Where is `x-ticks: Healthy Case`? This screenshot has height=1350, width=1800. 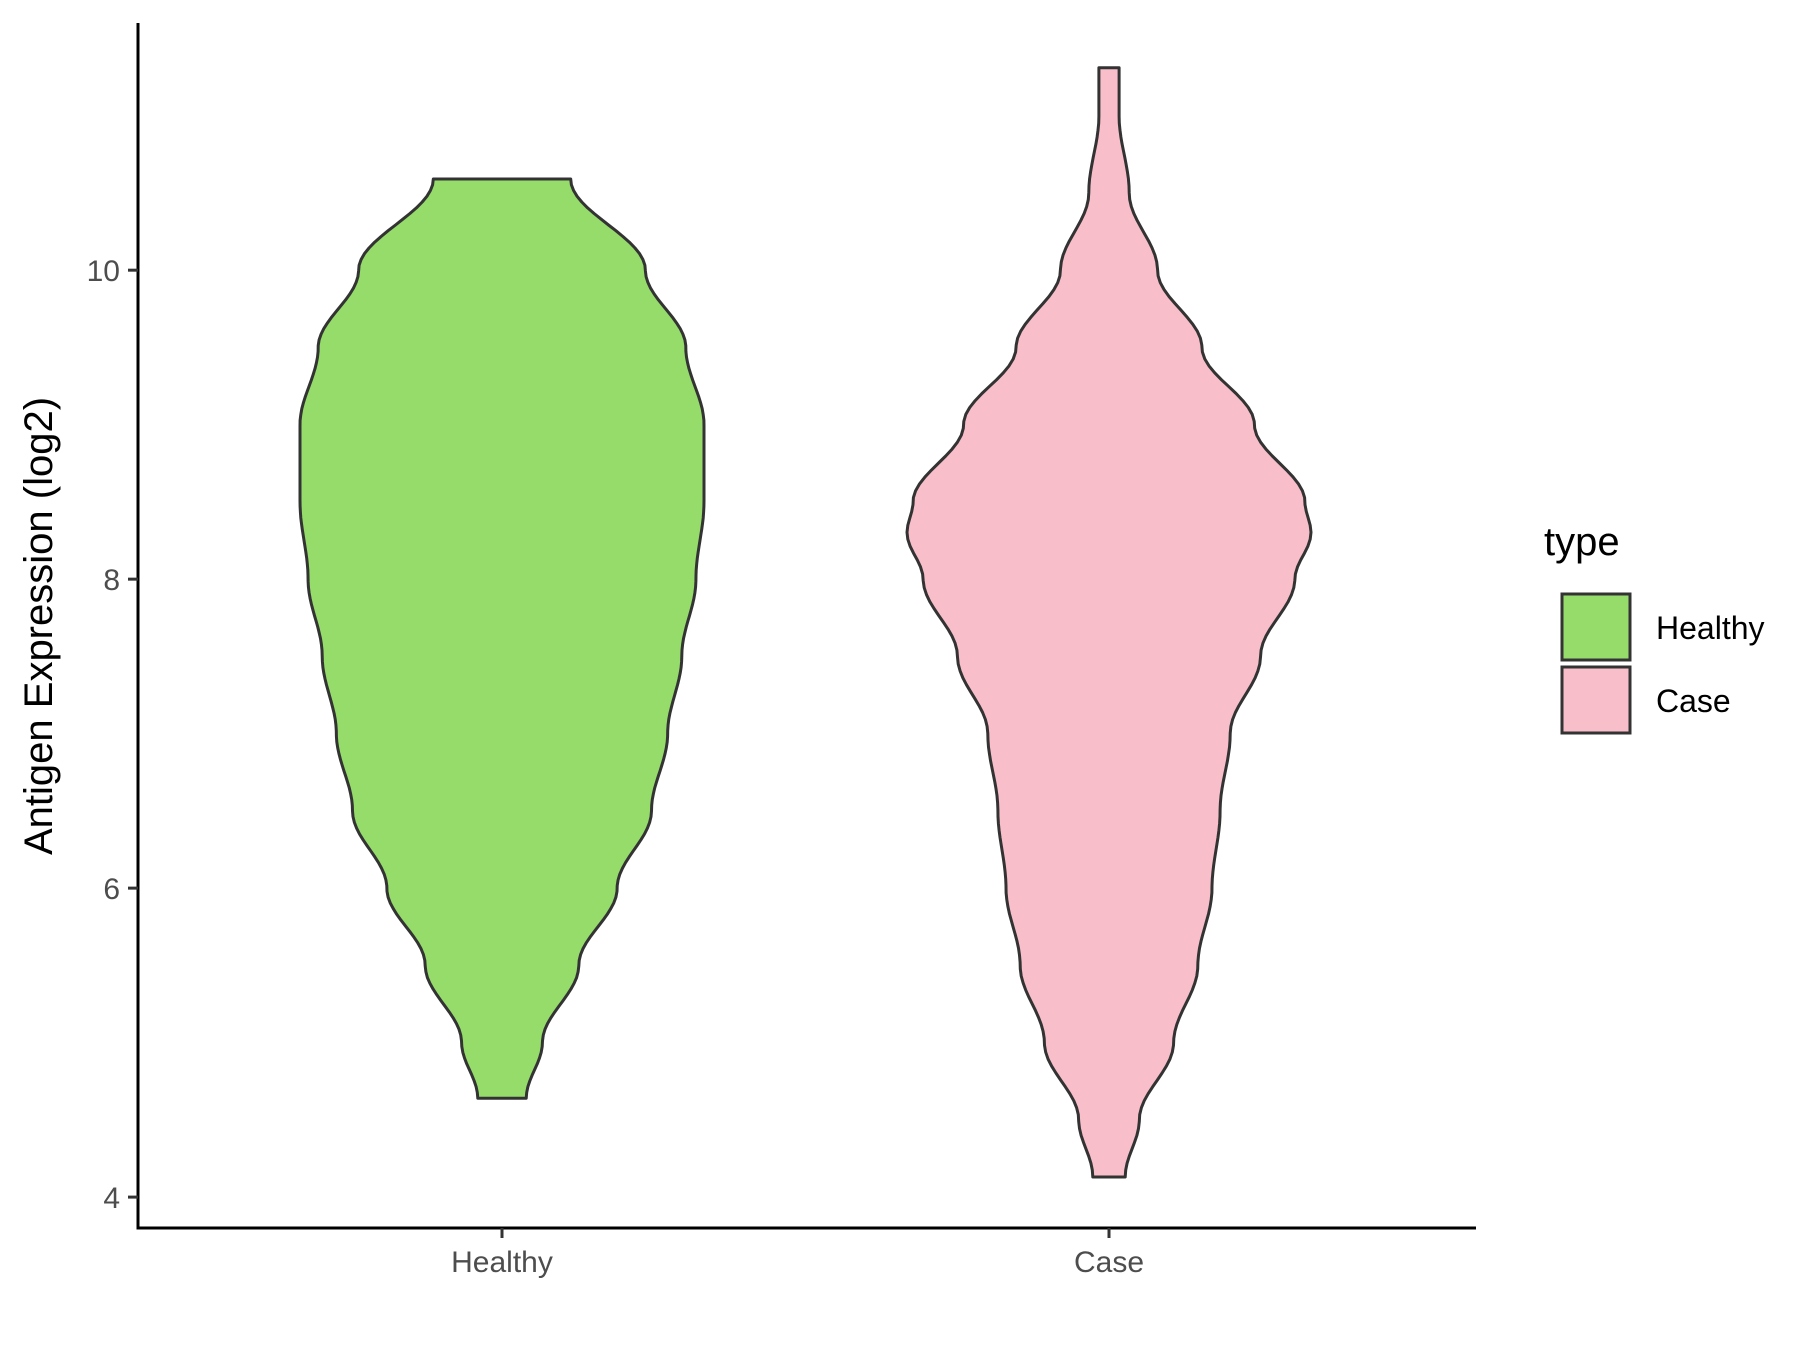 x-ticks: Healthy Case is located at coordinates (797, 1253).